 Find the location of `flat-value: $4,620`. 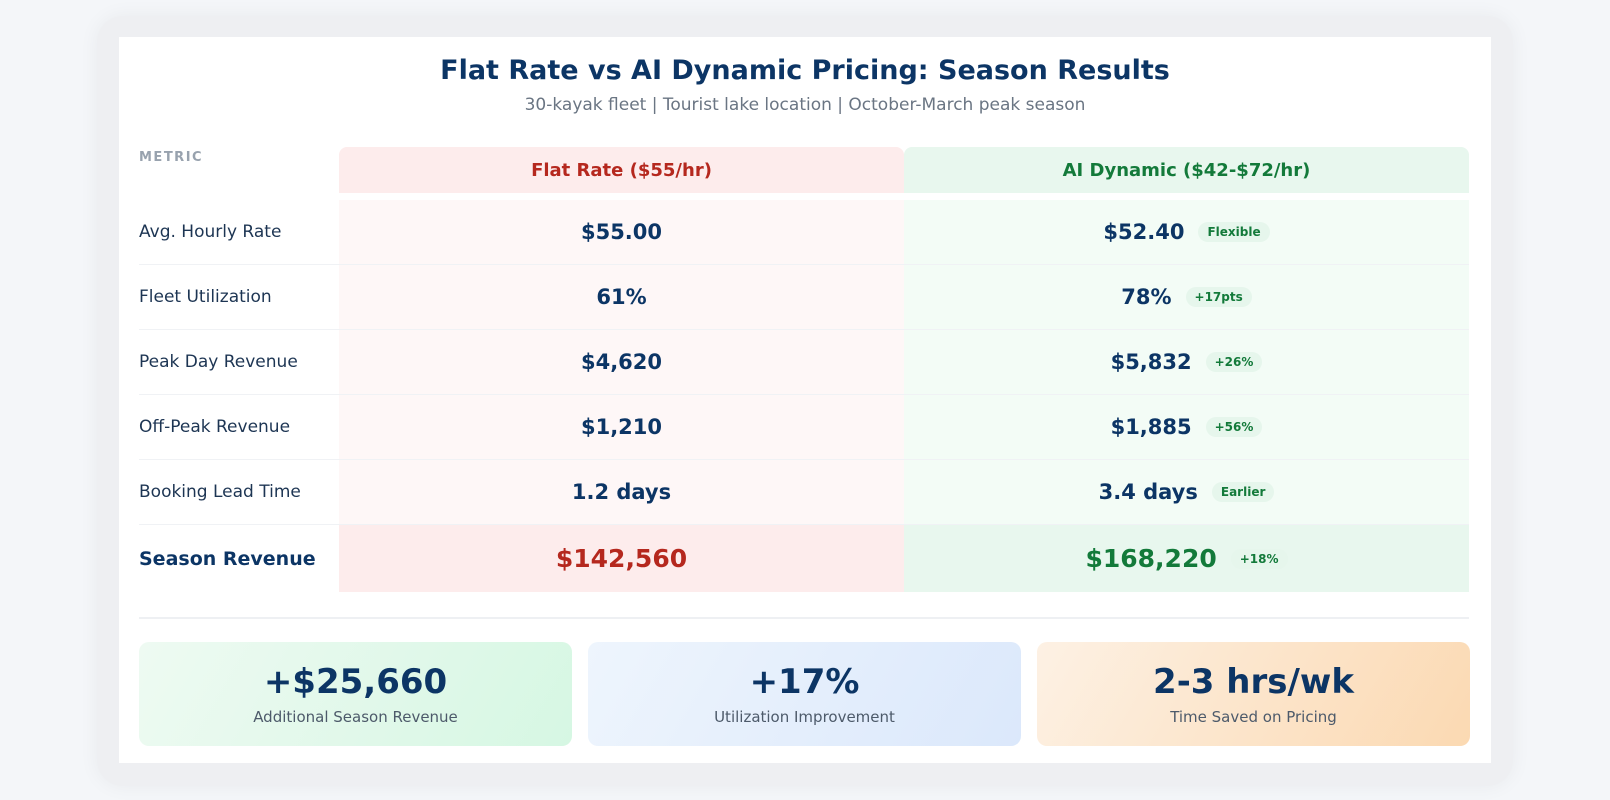

flat-value: $4,620 is located at coordinates (621, 362).